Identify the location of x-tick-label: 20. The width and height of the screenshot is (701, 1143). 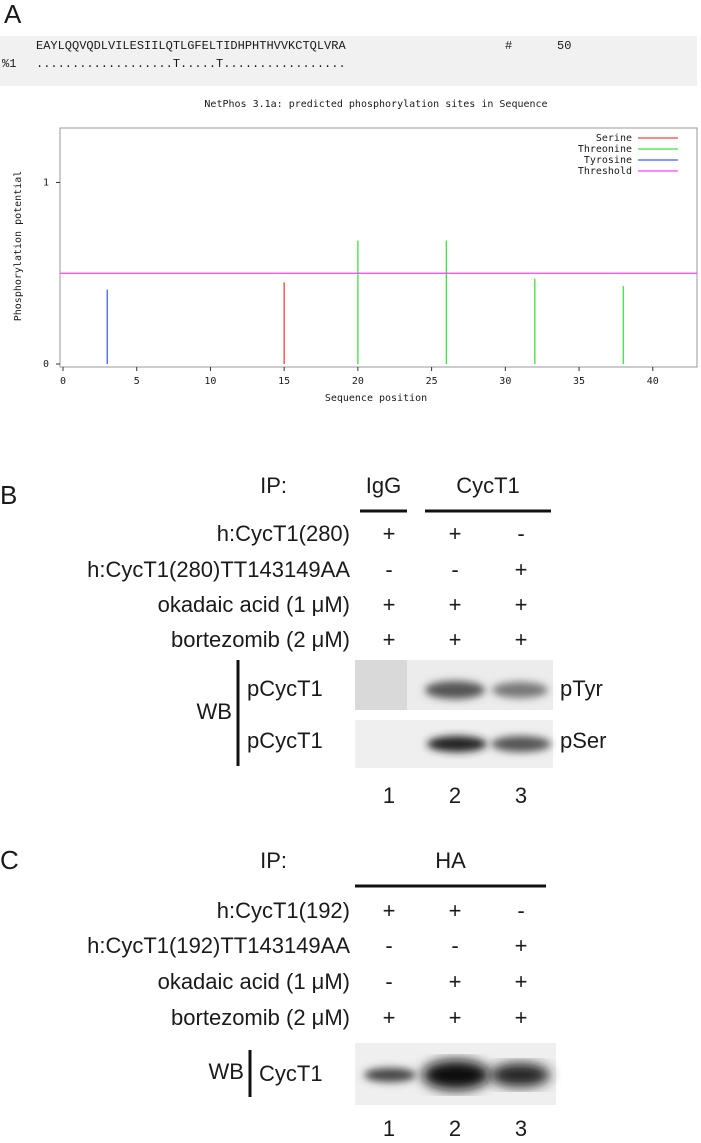
(358, 381).